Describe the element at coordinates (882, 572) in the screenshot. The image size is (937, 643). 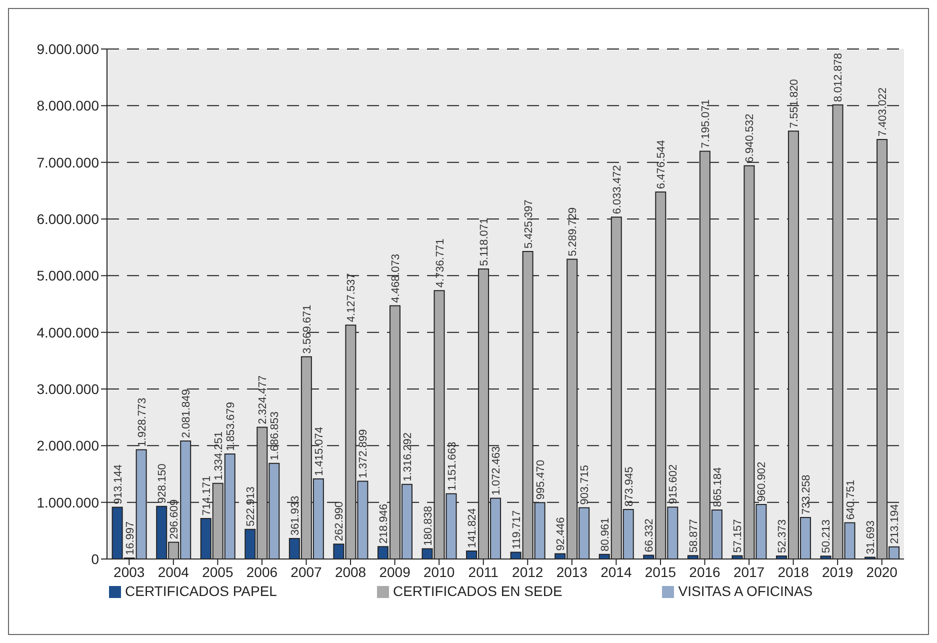
I see `x-tick-label: 2020` at that location.